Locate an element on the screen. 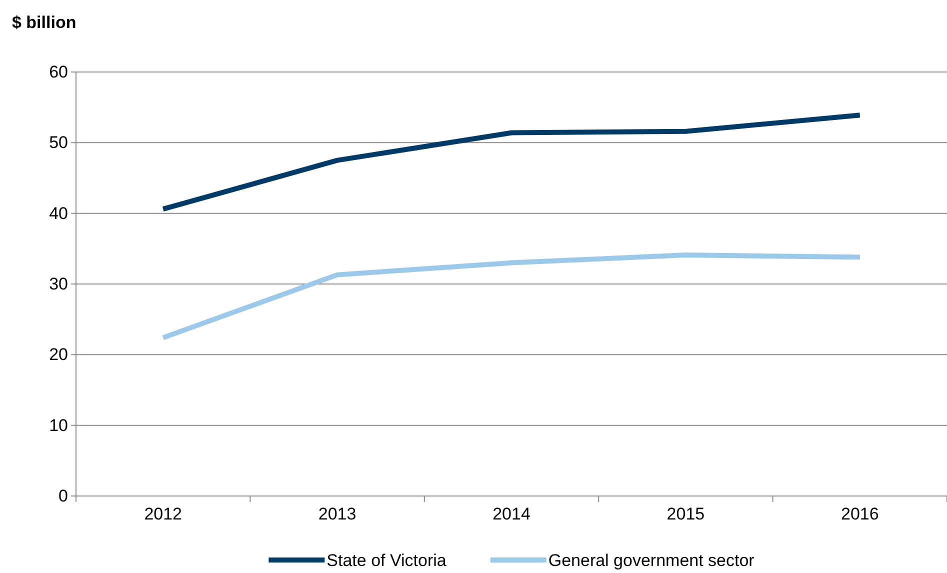 The image size is (947, 573). y-tick-label: 50 is located at coordinates (58, 142).